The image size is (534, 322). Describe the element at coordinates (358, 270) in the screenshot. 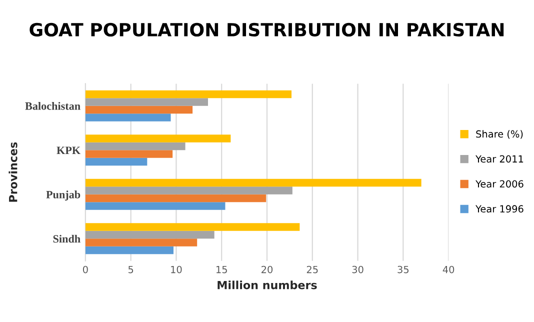

I see `x-tick-label: 30` at that location.